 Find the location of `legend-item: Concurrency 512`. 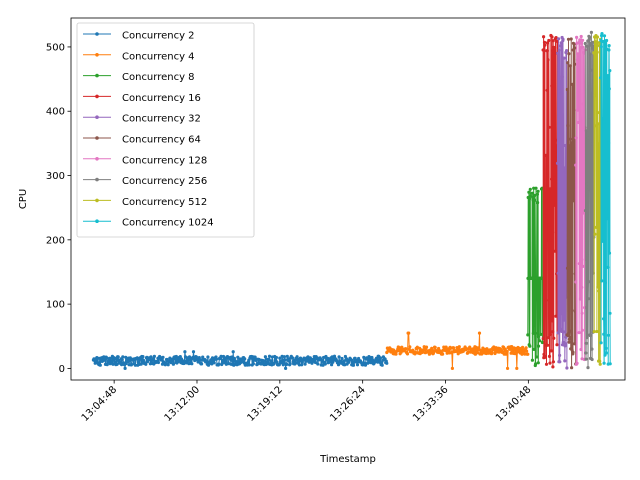

legend-item: Concurrency 512 is located at coordinates (145, 202).